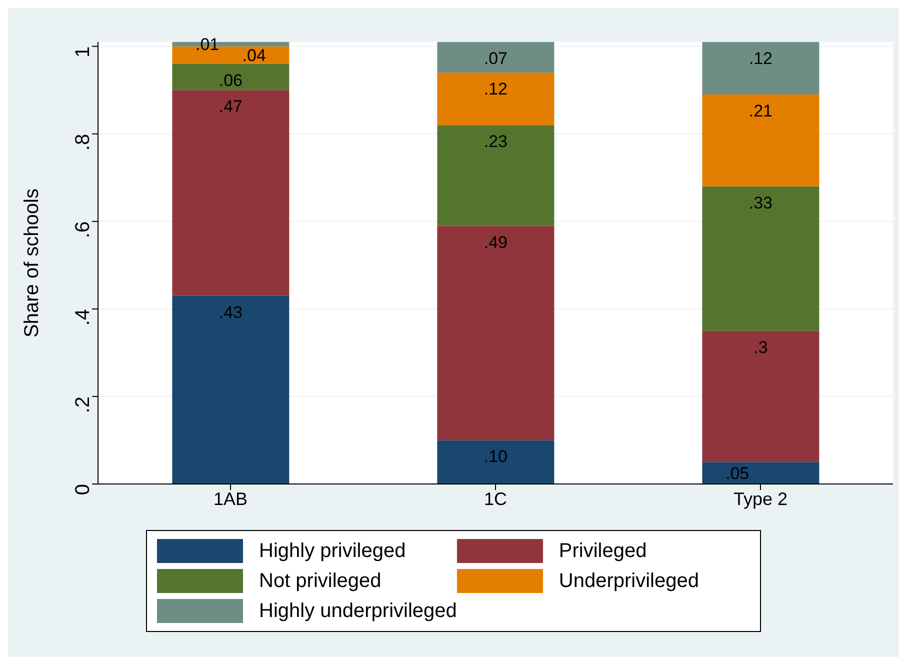  Describe the element at coordinates (83, 490) in the screenshot. I see `y-tick-label: 0` at that location.